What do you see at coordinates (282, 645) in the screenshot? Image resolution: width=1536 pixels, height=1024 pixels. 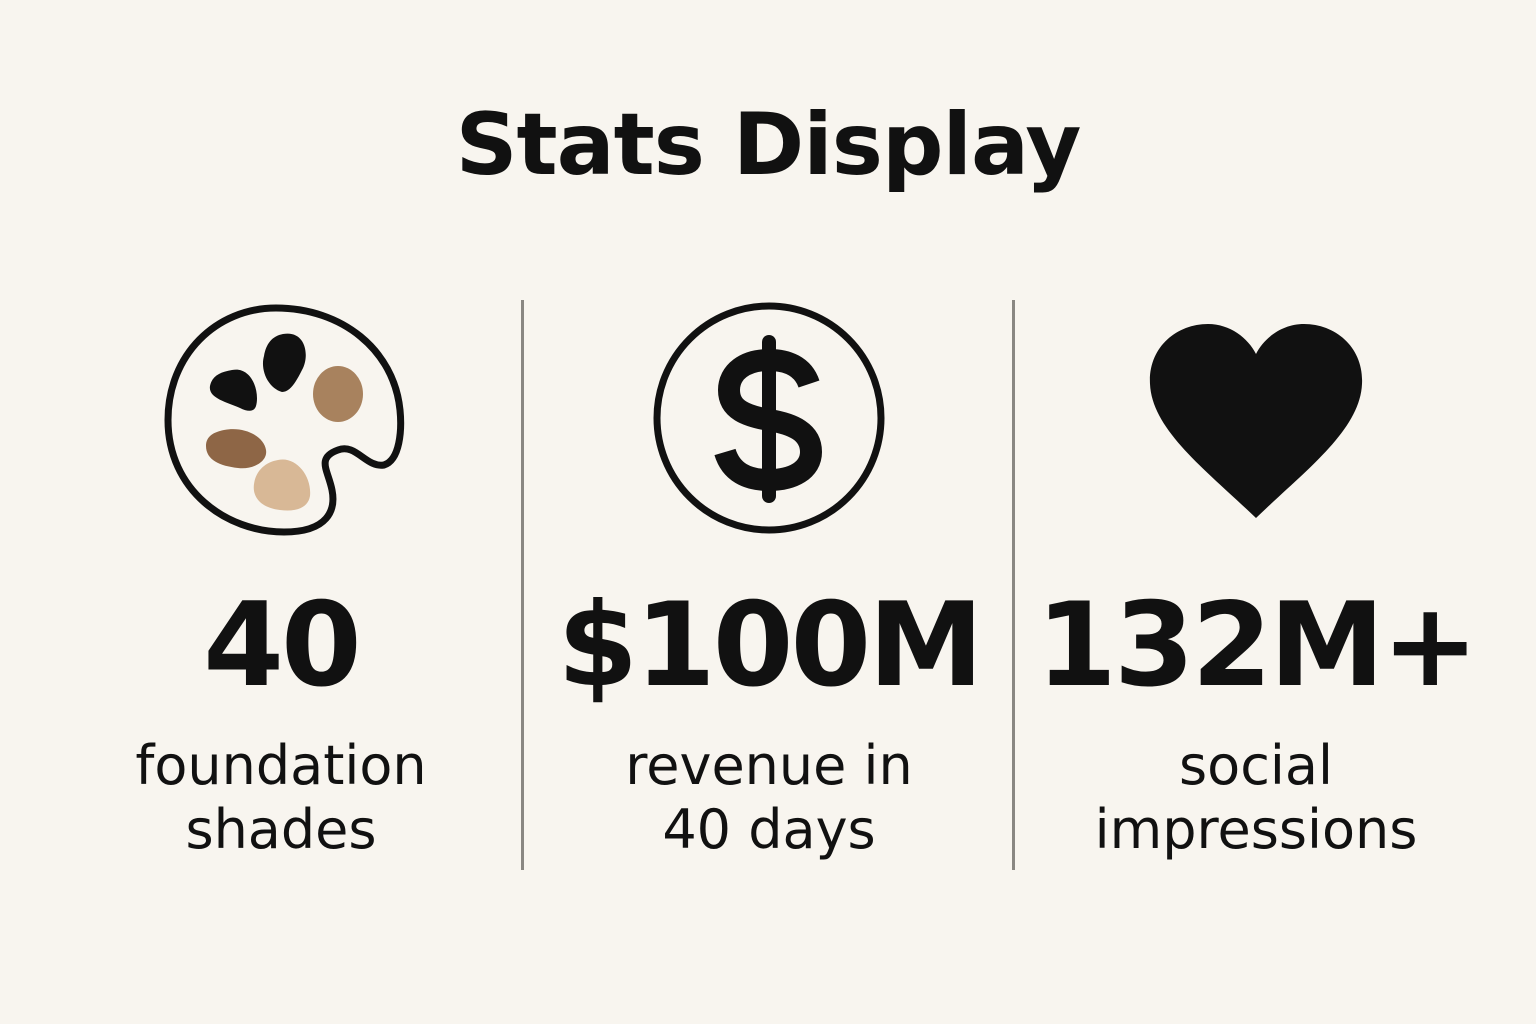 I see `stat-value: 40` at bounding box center [282, 645].